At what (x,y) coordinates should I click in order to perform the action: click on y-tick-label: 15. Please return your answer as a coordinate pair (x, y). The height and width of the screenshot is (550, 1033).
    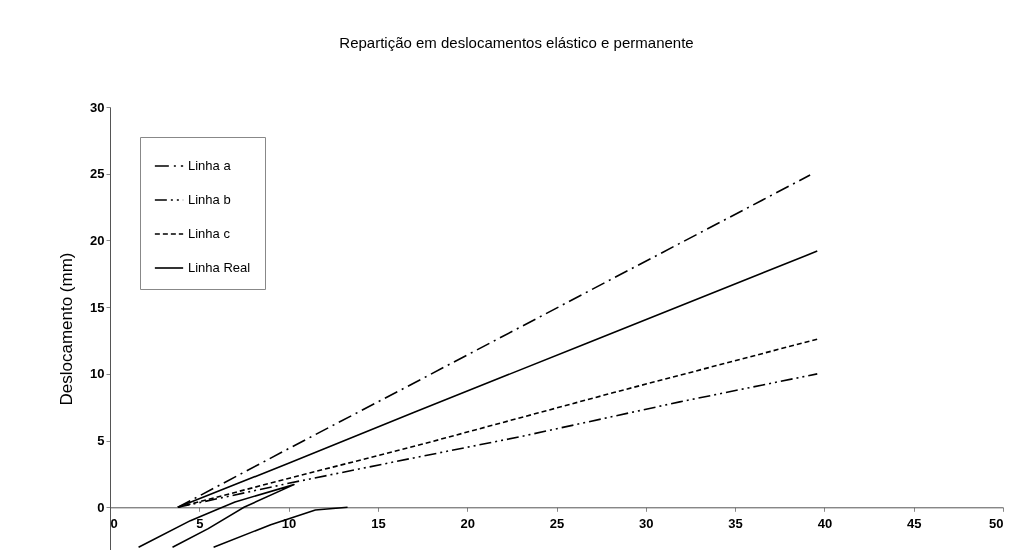
    Looking at the image, I should click on (97, 307).